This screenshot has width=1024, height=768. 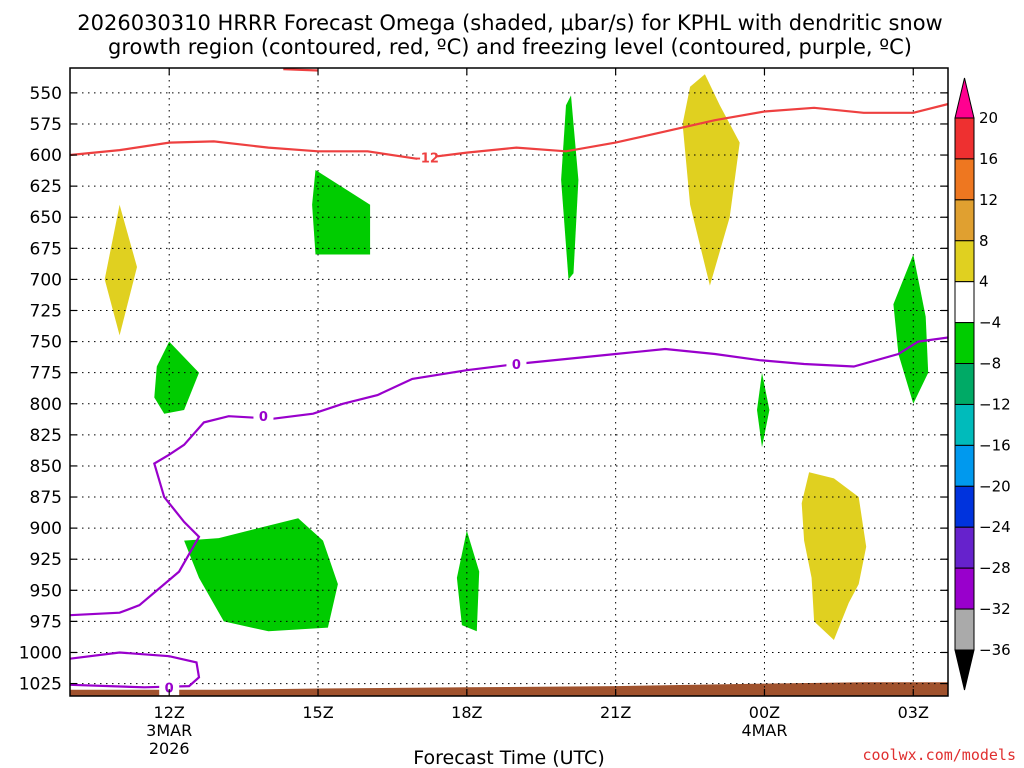 What do you see at coordinates (169, 748) in the screenshot?
I see `x-tick-sublabel: 2026` at bounding box center [169, 748].